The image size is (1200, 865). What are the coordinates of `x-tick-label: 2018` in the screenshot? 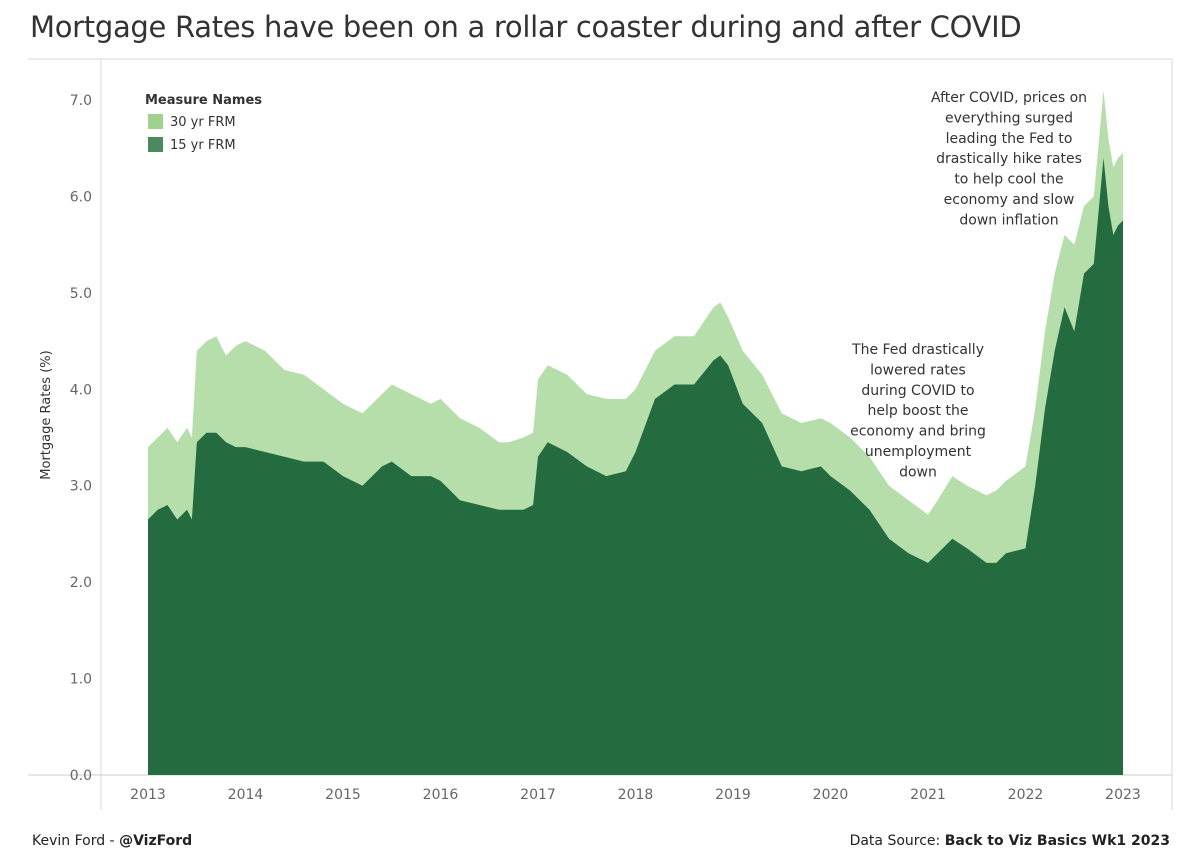 It's located at (636, 795).